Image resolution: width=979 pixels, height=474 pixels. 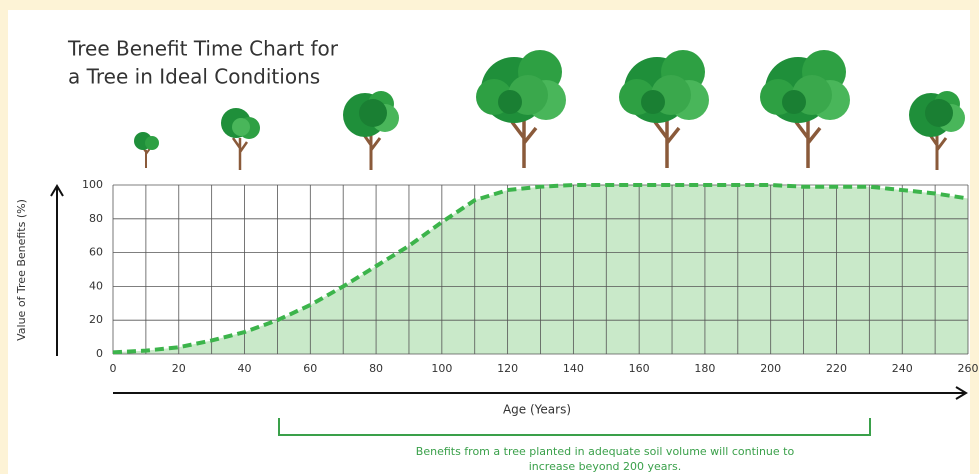 I want to click on x-tick-label: 100, so click(x=441, y=368).